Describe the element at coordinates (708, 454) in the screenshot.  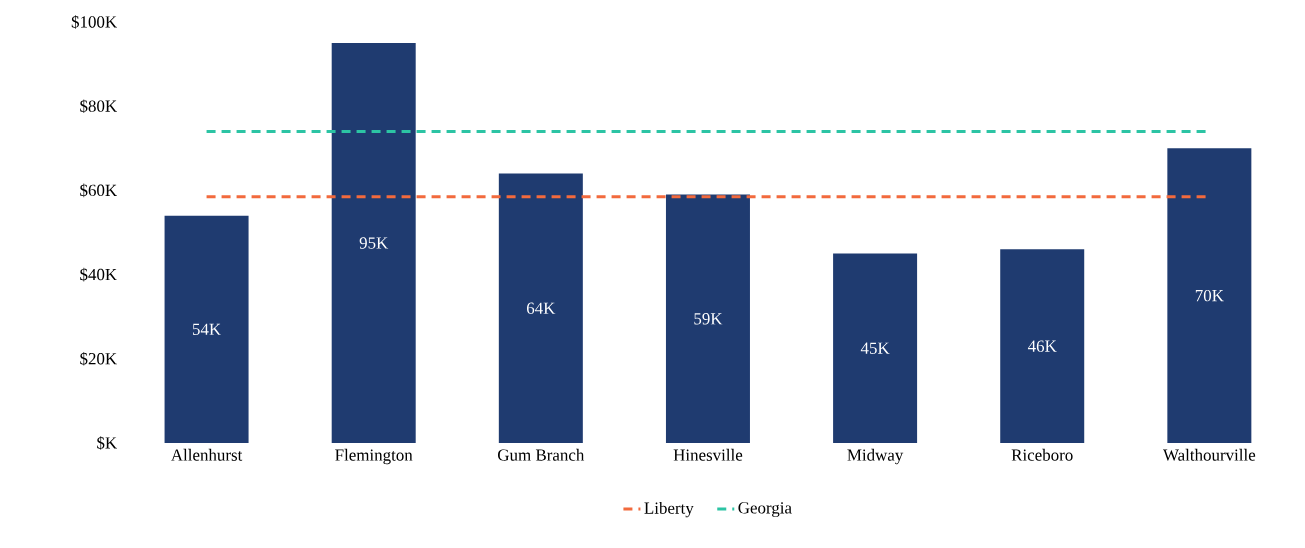
I see `x-tick-label: Hinesville` at that location.